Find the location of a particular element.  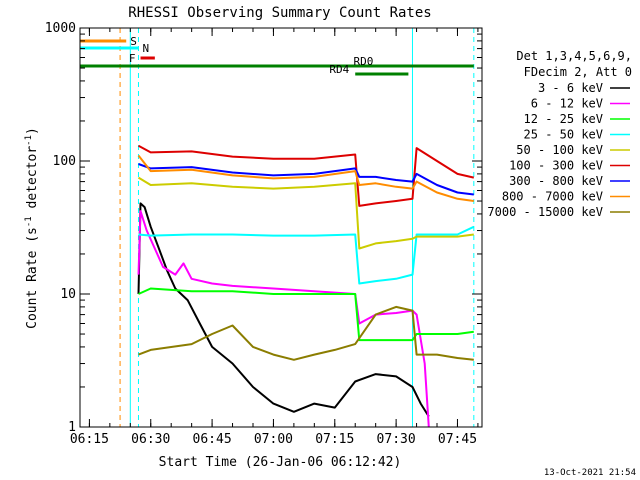

x-axis-label: Start Time (26-Jan-06 06:12:42) is located at coordinates (280, 462).